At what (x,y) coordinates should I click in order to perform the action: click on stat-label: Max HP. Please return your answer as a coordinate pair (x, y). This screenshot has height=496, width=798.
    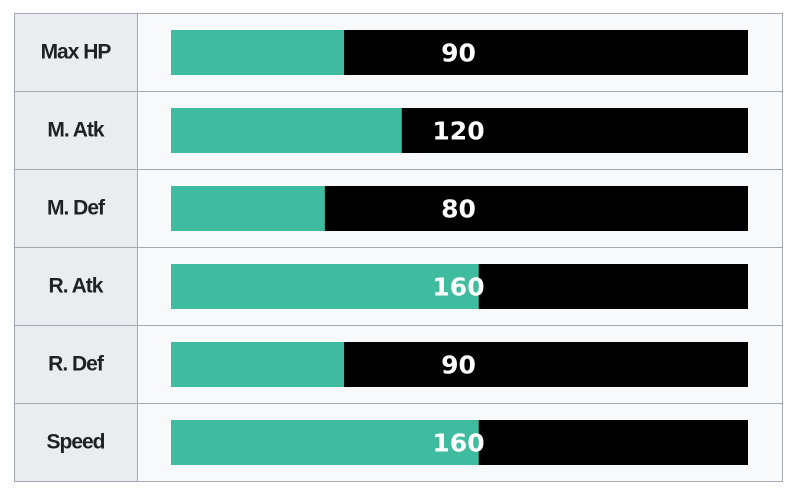
    Looking at the image, I should click on (76, 52).